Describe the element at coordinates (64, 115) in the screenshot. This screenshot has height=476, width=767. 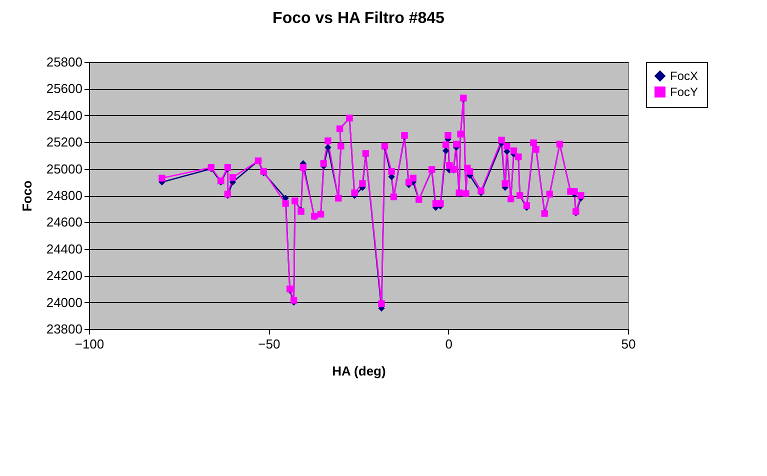
I see `y-tick-label: 25400` at that location.